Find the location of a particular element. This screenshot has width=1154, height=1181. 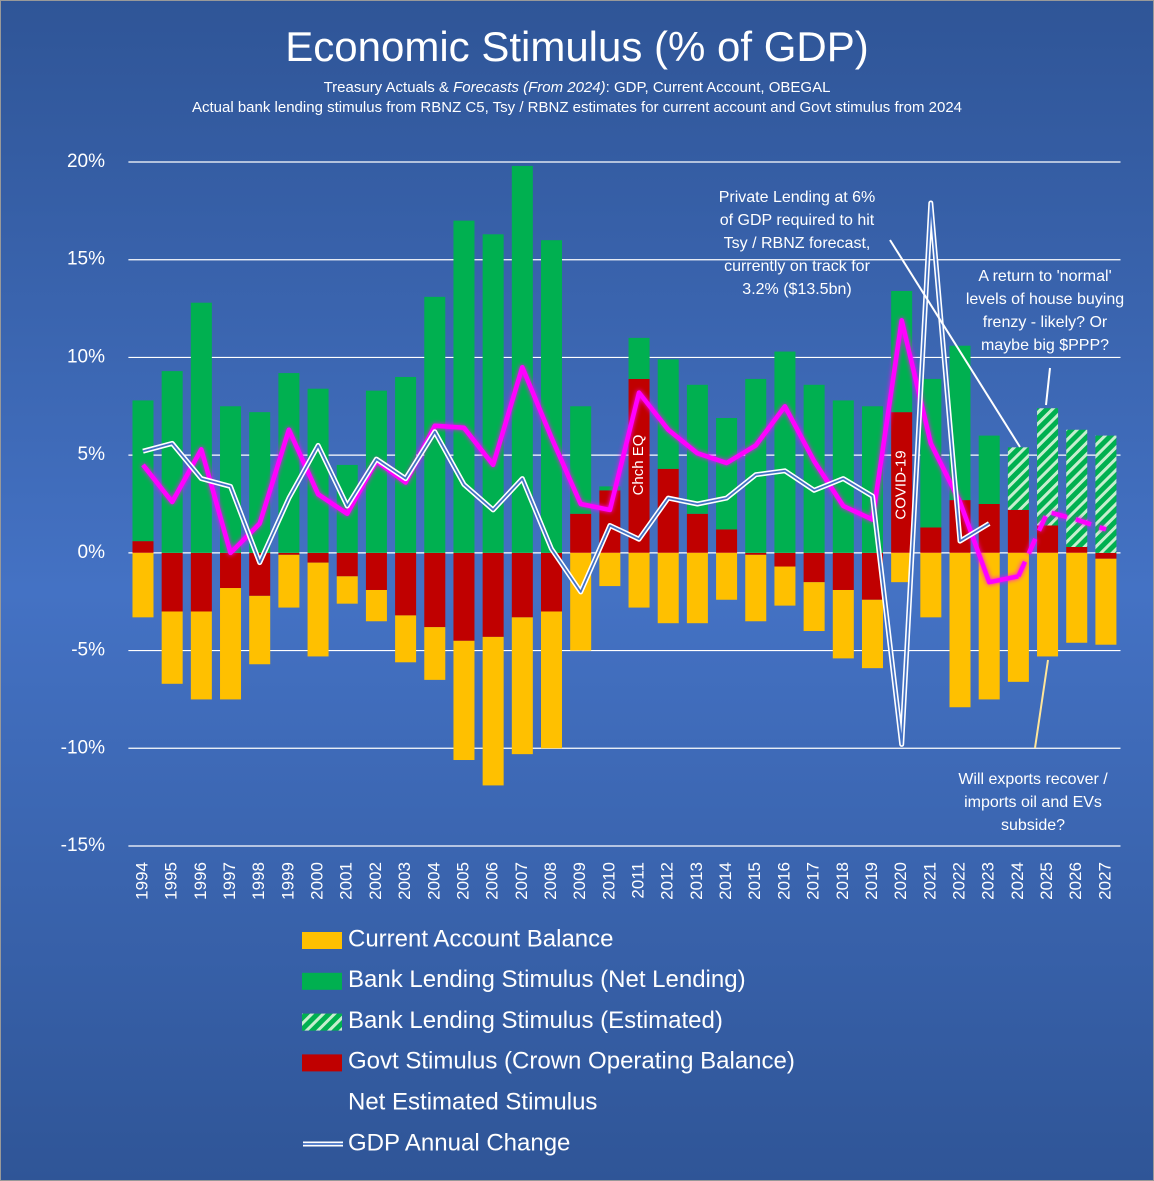

callout-text: Private Lending at 6% is located at coordinates (797, 197).